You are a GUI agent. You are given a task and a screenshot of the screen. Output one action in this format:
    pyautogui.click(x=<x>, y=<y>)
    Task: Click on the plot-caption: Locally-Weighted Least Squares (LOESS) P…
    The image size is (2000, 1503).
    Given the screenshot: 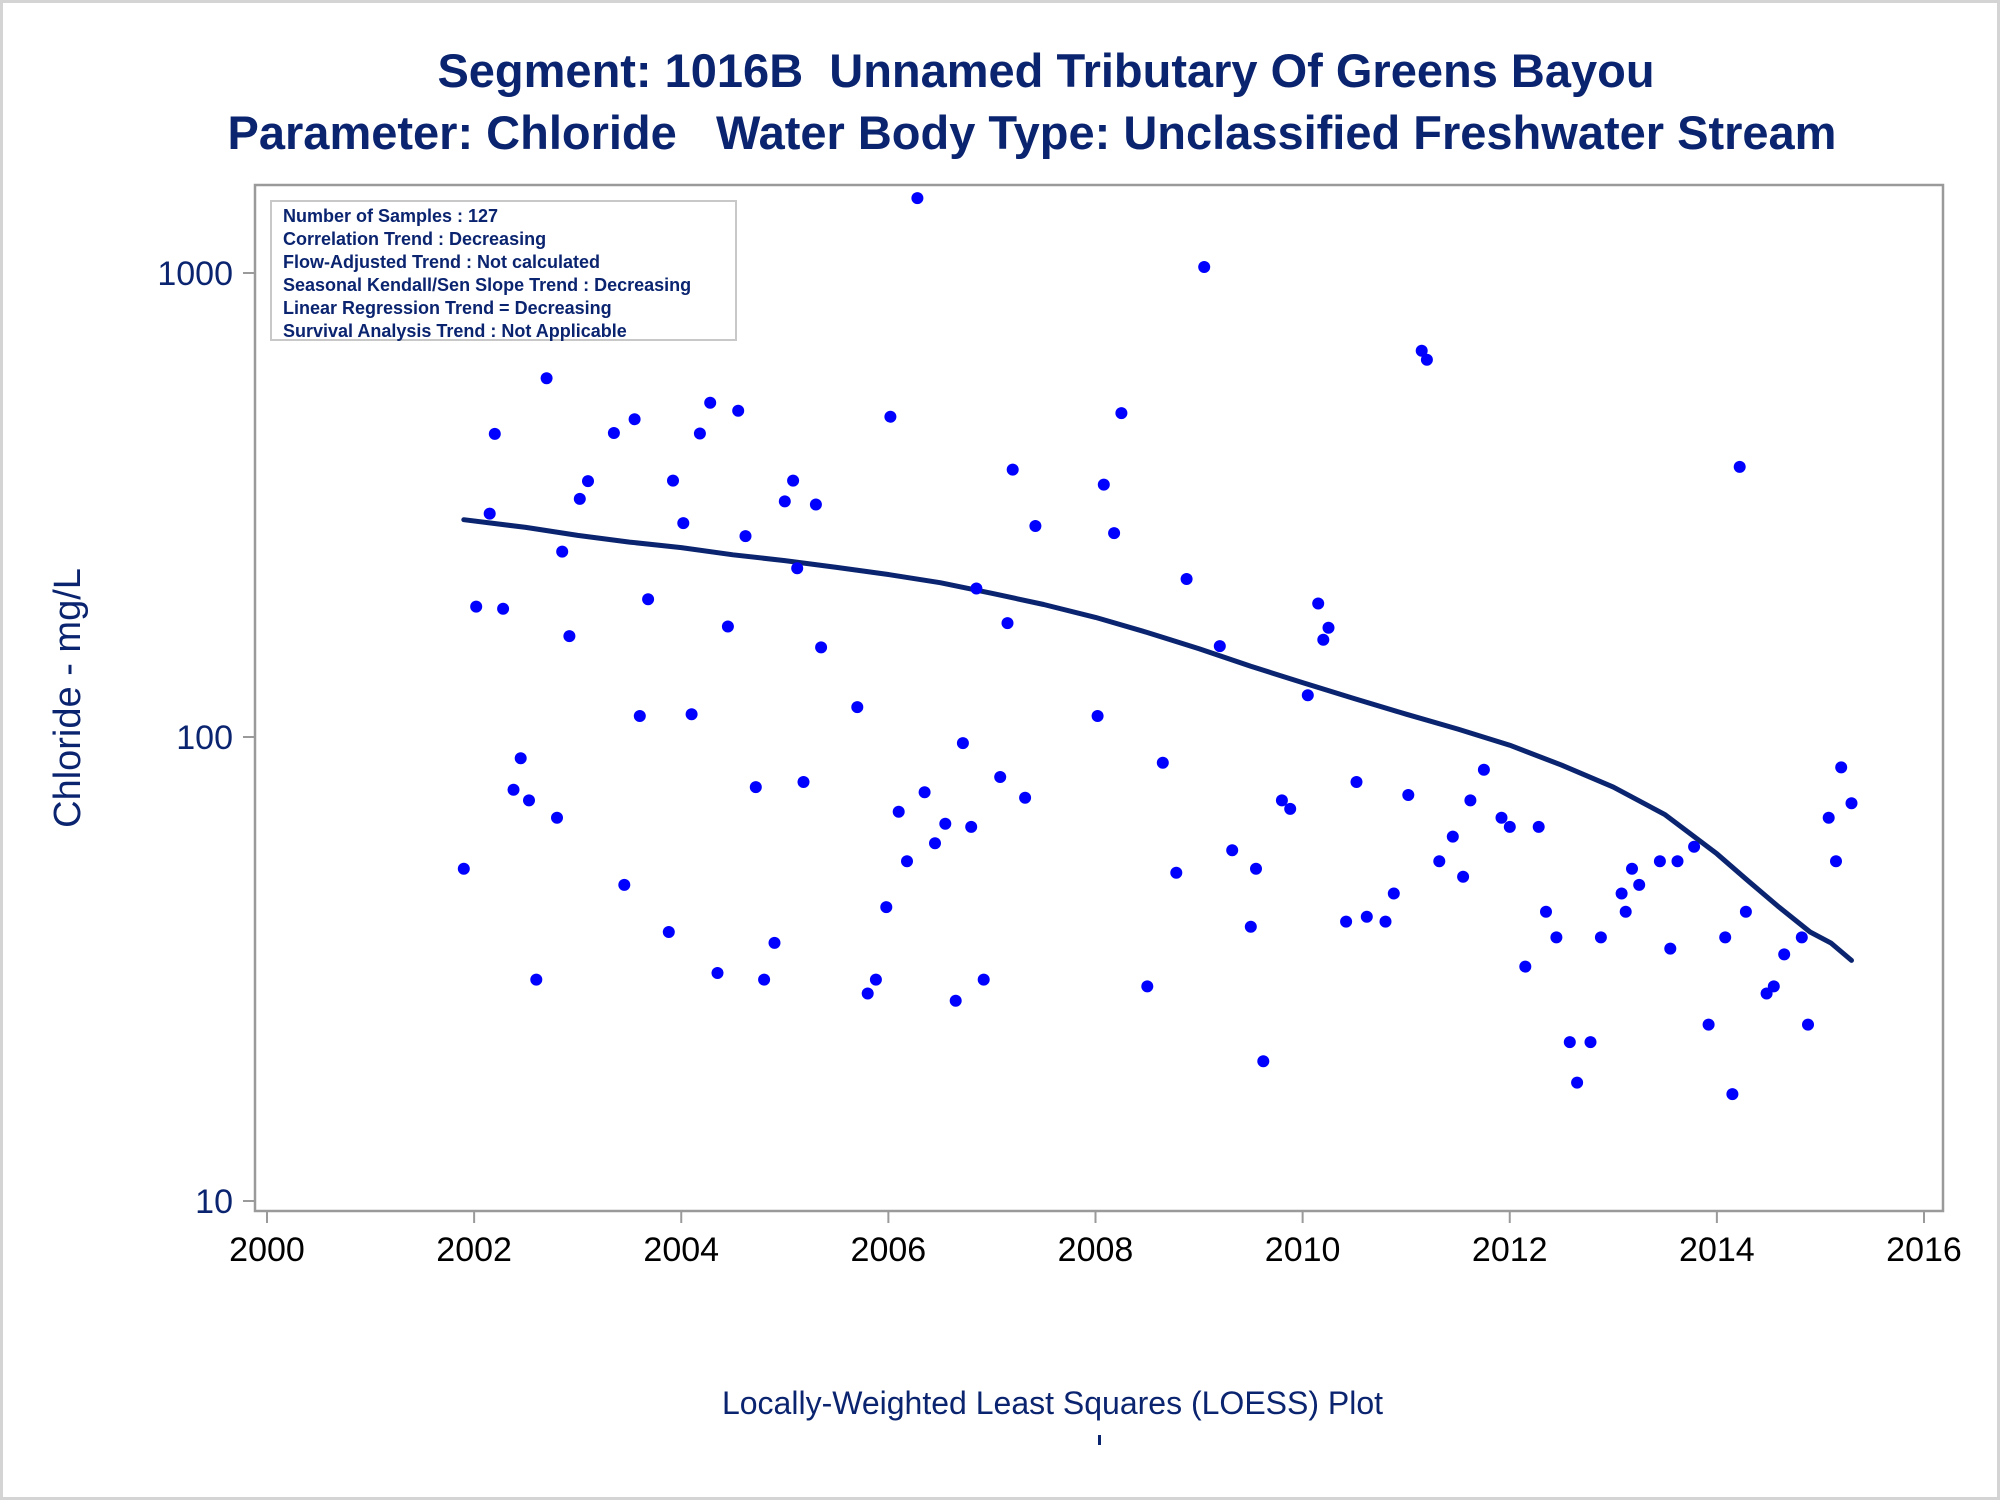 What is the action you would take?
    pyautogui.click(x=1052, y=1403)
    